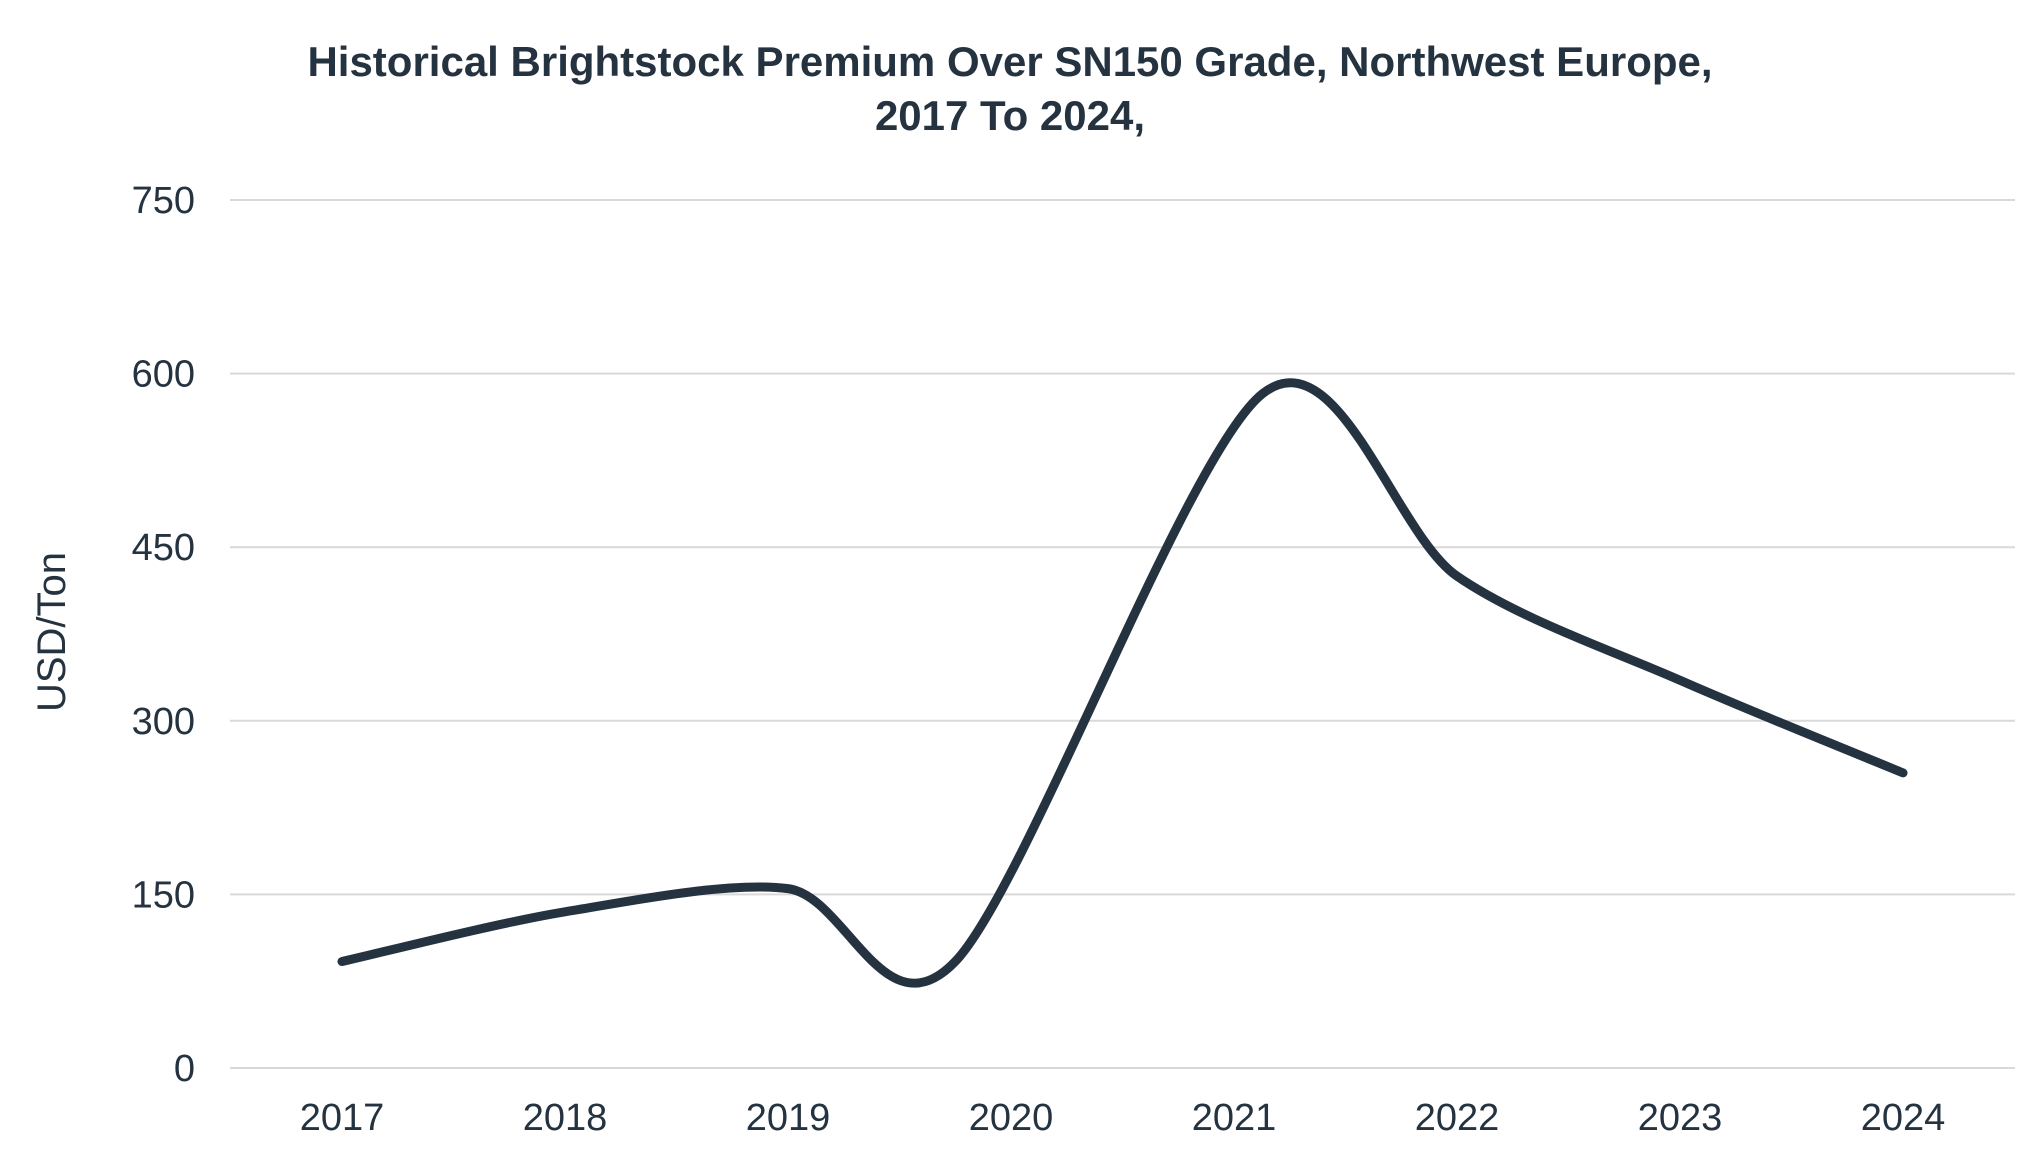  What do you see at coordinates (342, 1118) in the screenshot?
I see `x-tick-label-2017: 2017` at bounding box center [342, 1118].